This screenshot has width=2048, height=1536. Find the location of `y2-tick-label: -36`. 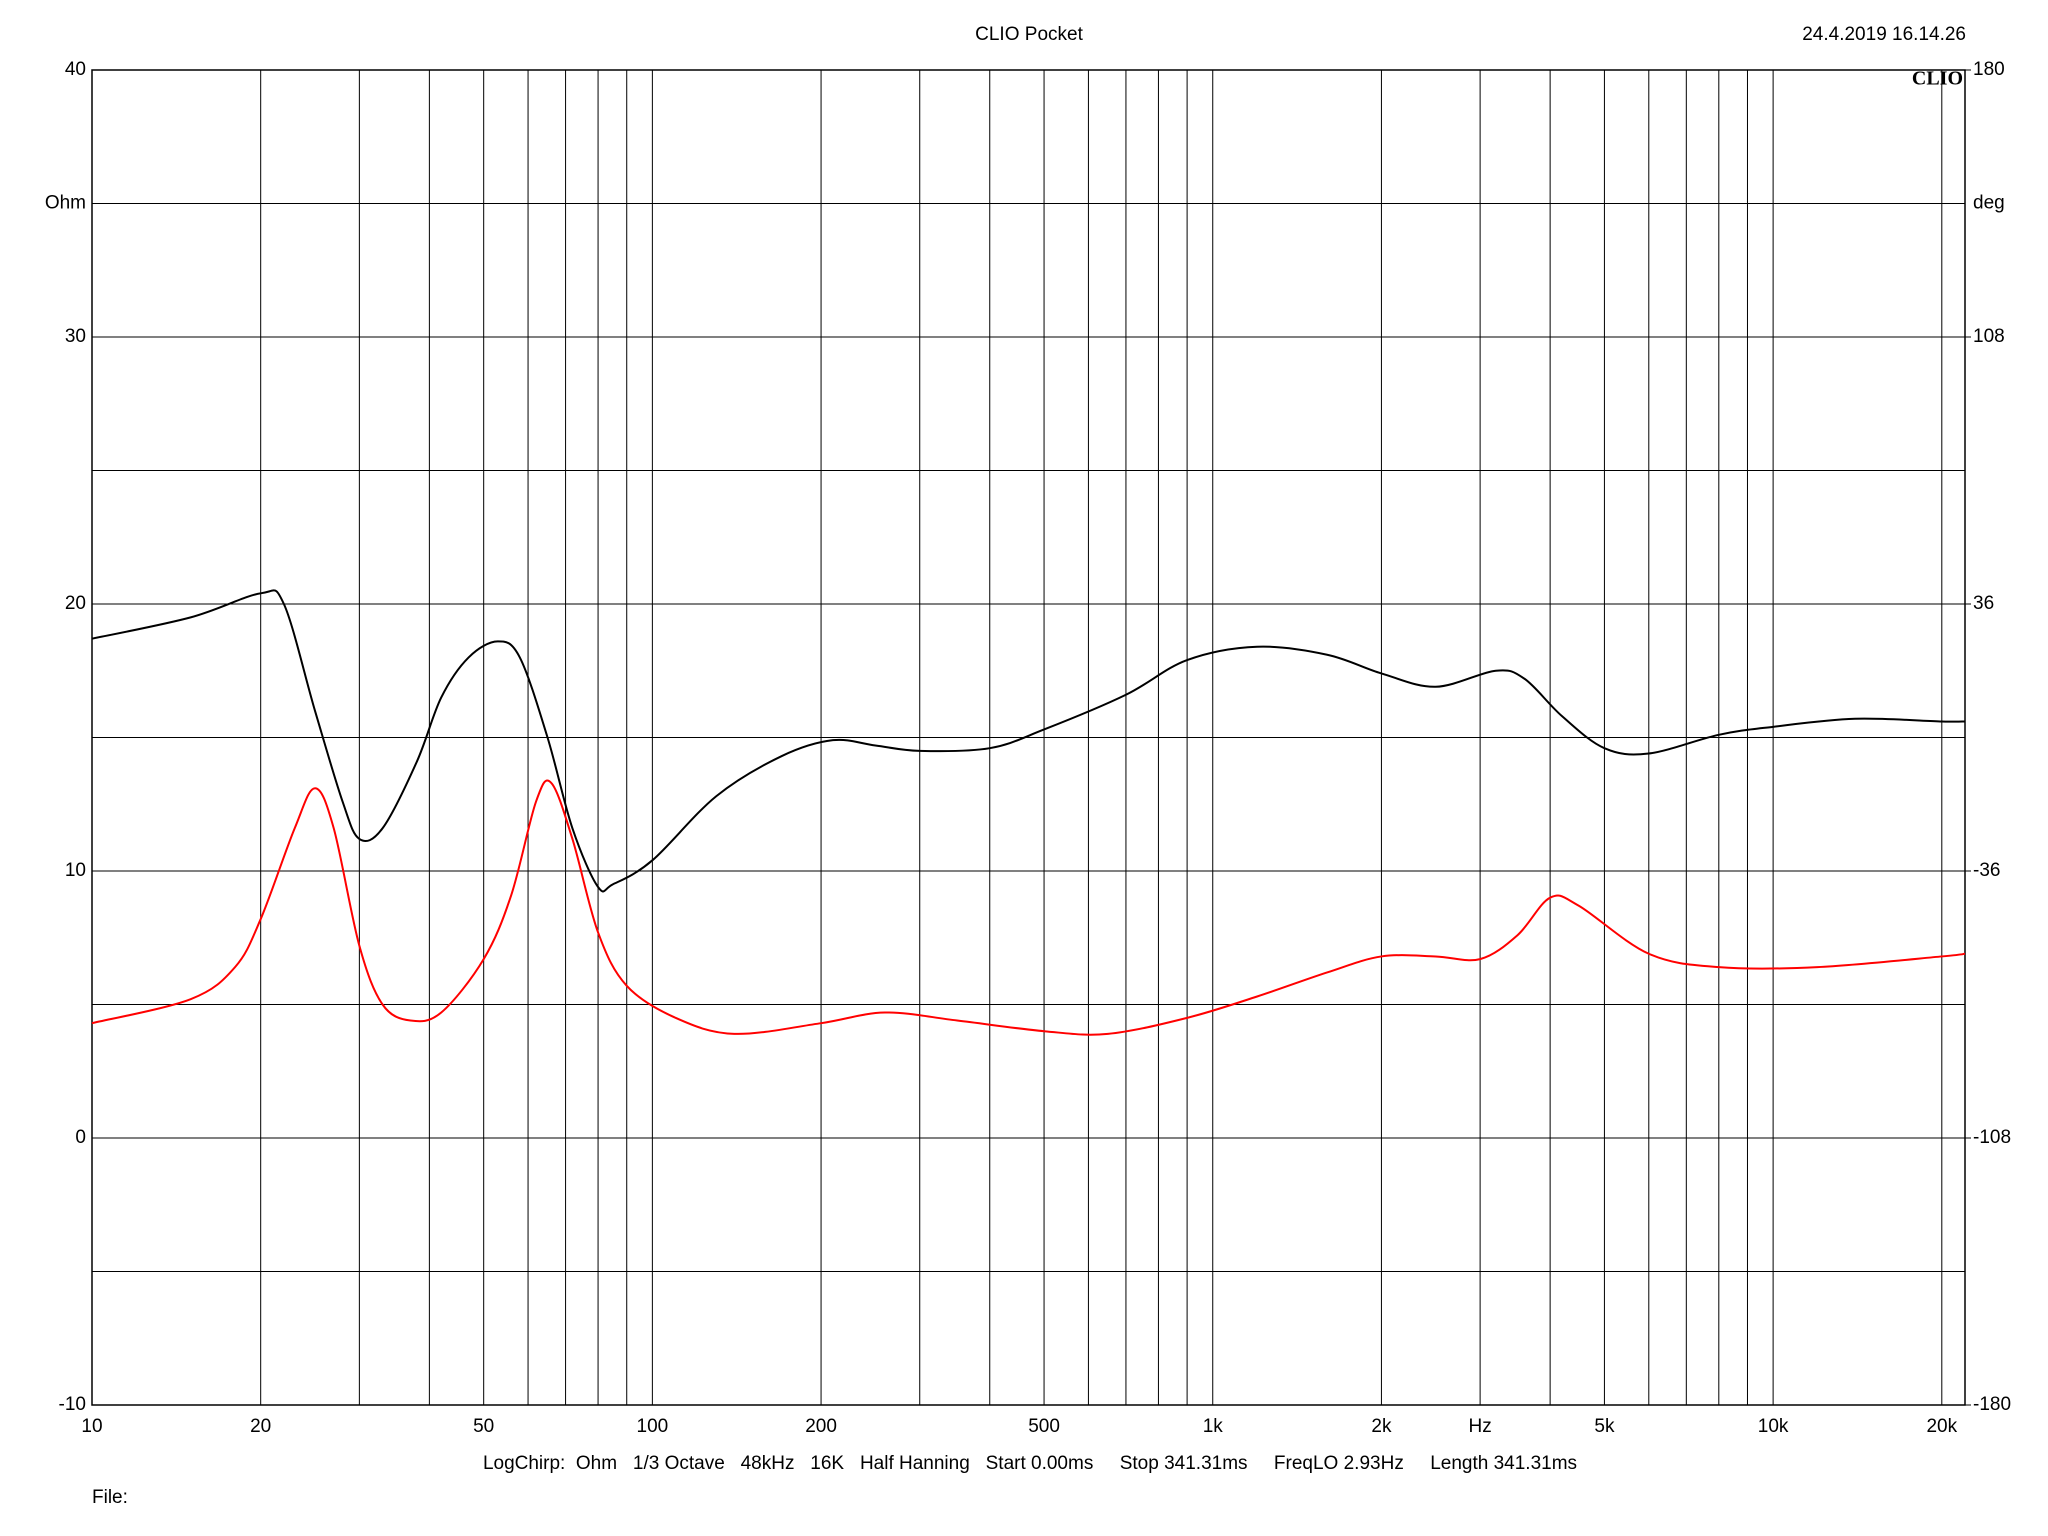

y2-tick-label: -36 is located at coordinates (1986, 870).